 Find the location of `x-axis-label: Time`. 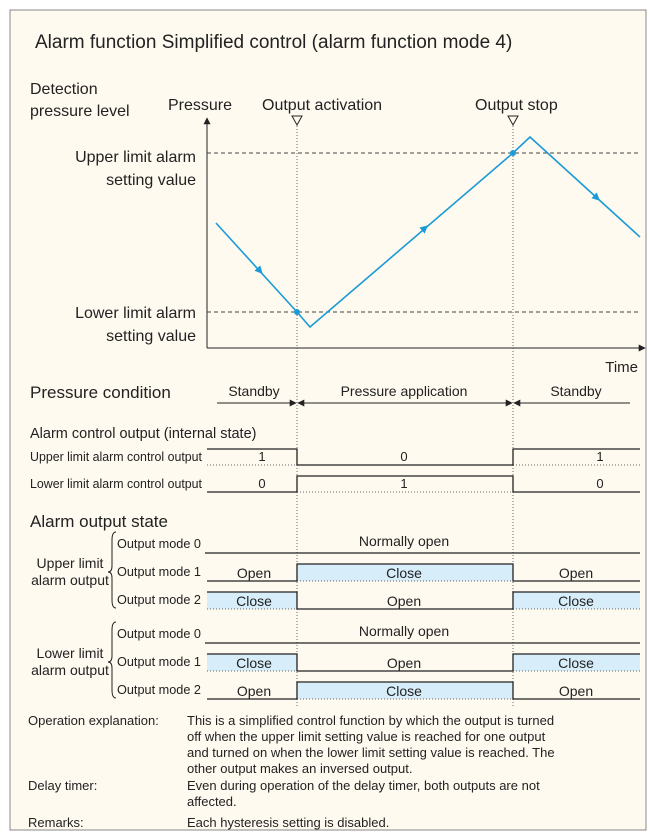

x-axis-label: Time is located at coordinates (621, 367).